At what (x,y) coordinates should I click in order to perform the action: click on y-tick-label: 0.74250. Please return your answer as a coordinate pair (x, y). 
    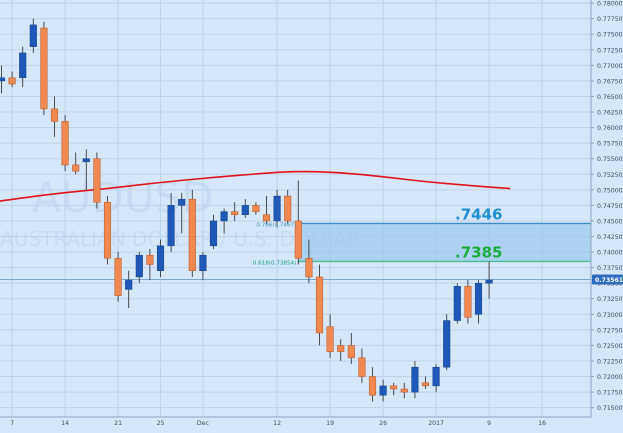
    Looking at the image, I should click on (610, 237).